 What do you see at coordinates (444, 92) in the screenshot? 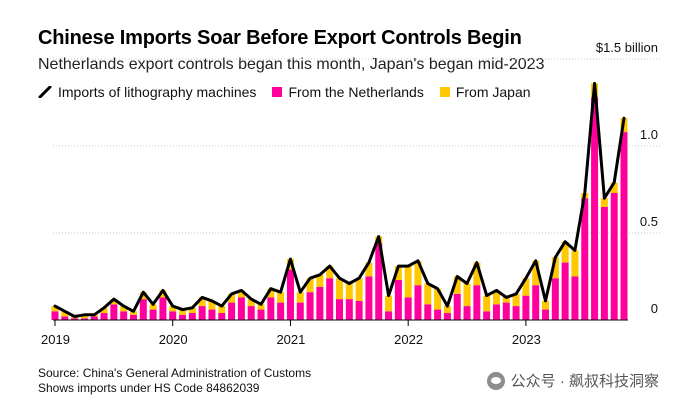
I see `japan-swatch-icon` at bounding box center [444, 92].